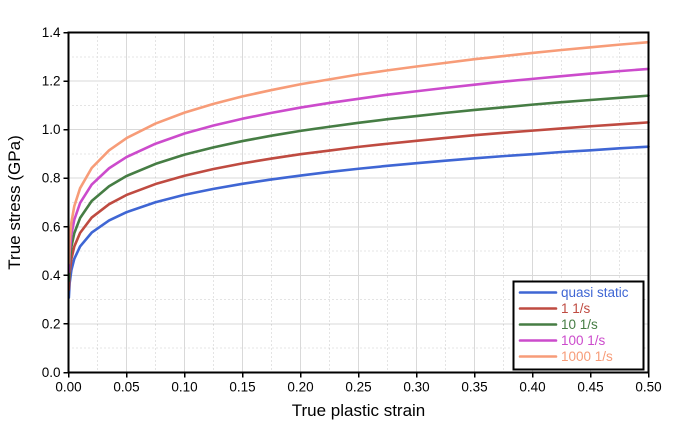 This screenshot has height=448, width=682. I want to click on legend-entry-100-1-s: 100 1/s, so click(562, 340).